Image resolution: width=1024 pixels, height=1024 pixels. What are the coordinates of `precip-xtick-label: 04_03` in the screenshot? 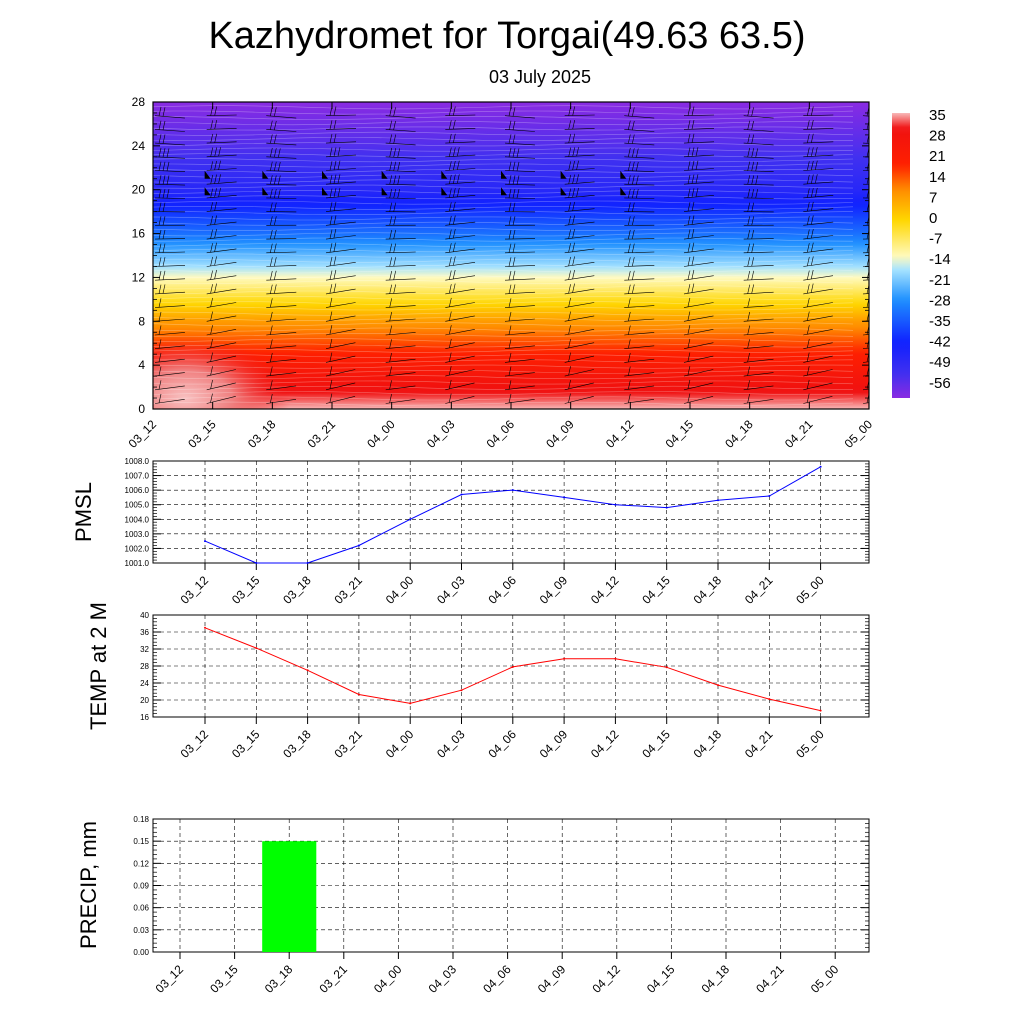 It's located at (443, 979).